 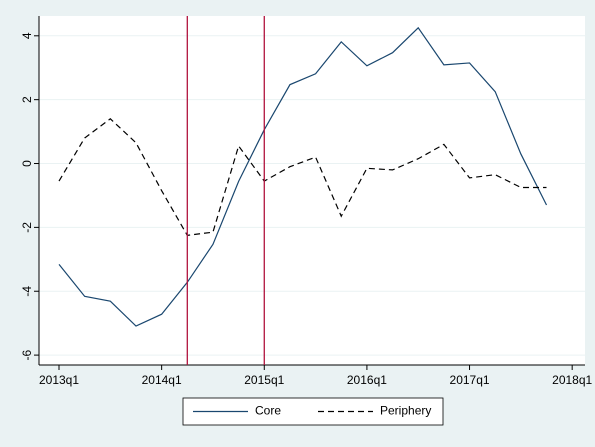 What do you see at coordinates (162, 380) in the screenshot?
I see `x-tick-label: 2014q1` at bounding box center [162, 380].